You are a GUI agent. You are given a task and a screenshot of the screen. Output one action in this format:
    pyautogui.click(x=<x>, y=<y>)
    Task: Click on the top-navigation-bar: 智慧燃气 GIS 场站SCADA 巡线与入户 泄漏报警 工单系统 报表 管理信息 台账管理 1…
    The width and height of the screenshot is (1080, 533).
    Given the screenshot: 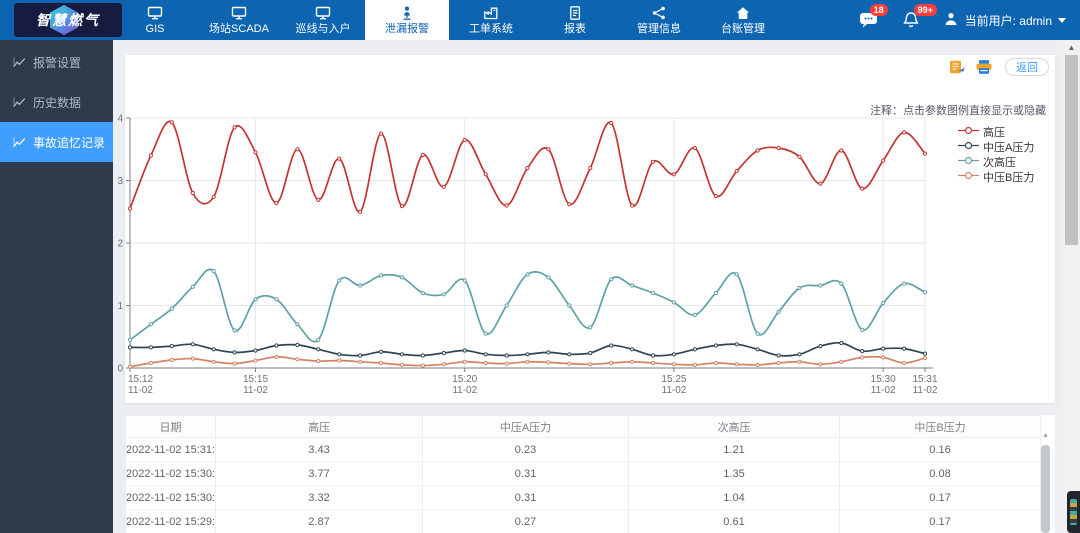 What is the action you would take?
    pyautogui.click(x=540, y=20)
    